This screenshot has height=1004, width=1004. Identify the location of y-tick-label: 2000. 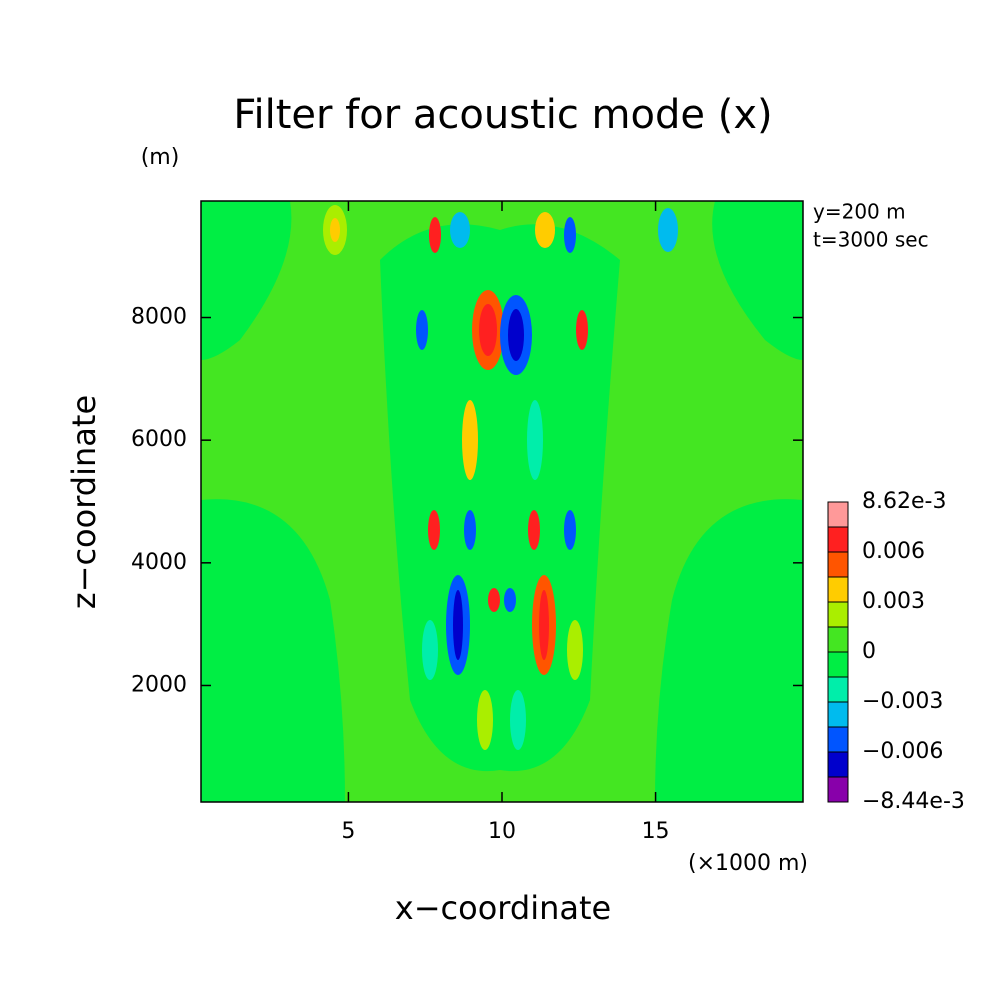
(159, 684).